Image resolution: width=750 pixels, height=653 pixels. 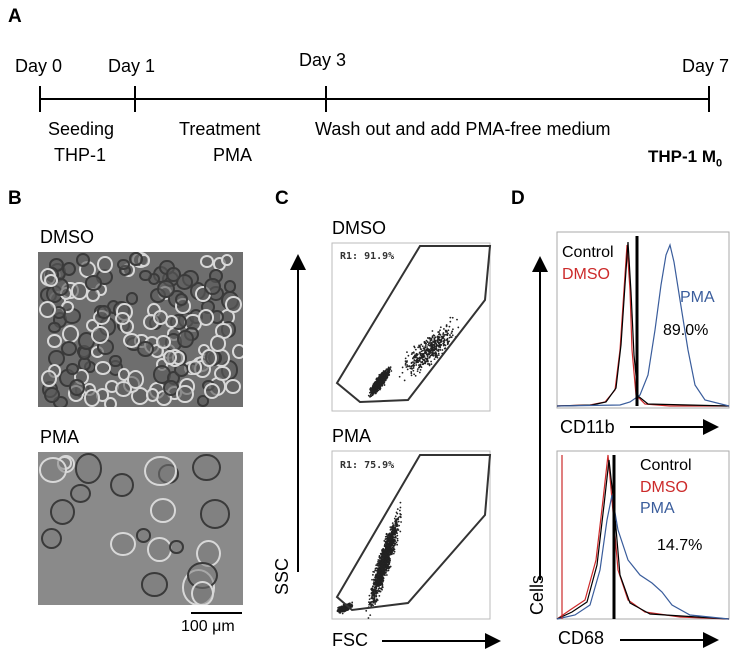 I want to click on hist-y-axis-label: Cells, so click(x=537, y=594).